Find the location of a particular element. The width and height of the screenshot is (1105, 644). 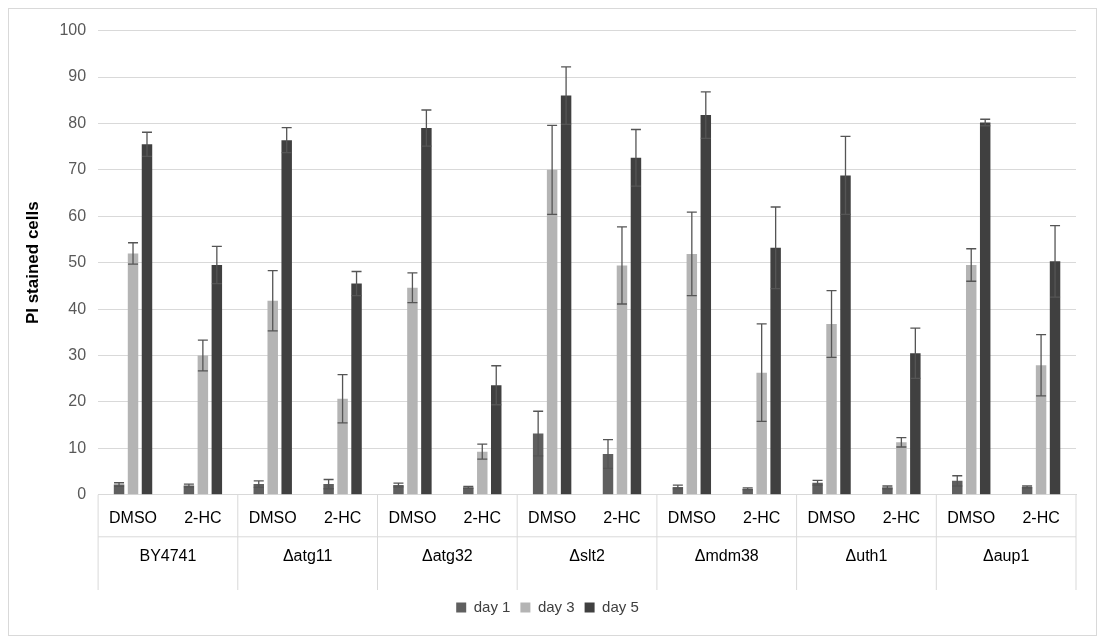

y-tick-label: 60 is located at coordinates (77, 215).